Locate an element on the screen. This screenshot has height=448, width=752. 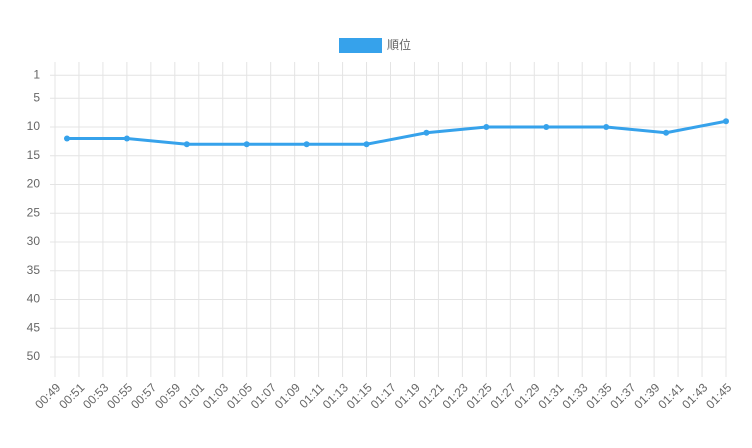
x-tick-label: 01:19 is located at coordinates (407, 395).